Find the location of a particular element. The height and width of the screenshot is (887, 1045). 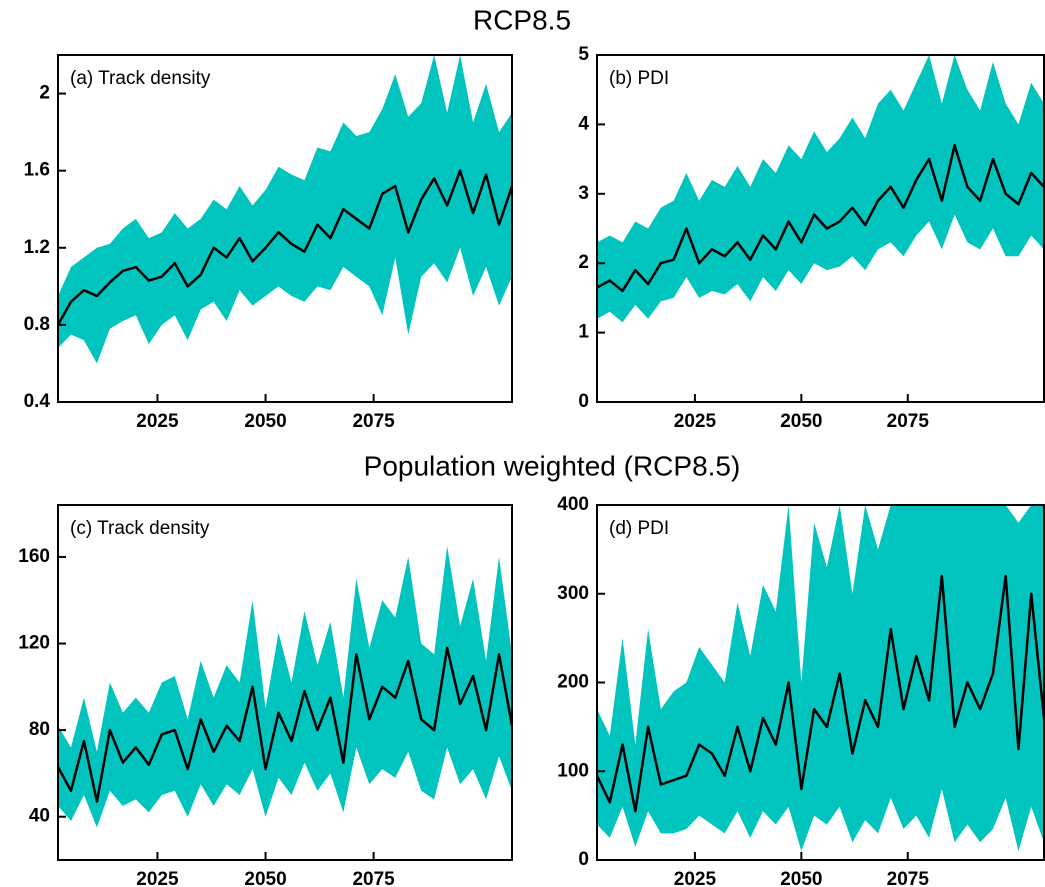

y-tick-label: 0.8 is located at coordinates (37, 324).